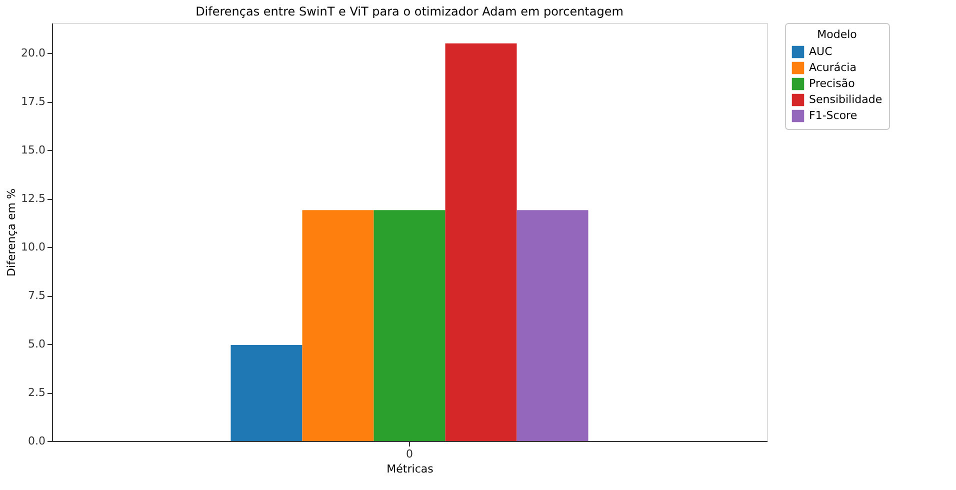  What do you see at coordinates (832, 67) in the screenshot?
I see `legend-label: Acurácia` at bounding box center [832, 67].